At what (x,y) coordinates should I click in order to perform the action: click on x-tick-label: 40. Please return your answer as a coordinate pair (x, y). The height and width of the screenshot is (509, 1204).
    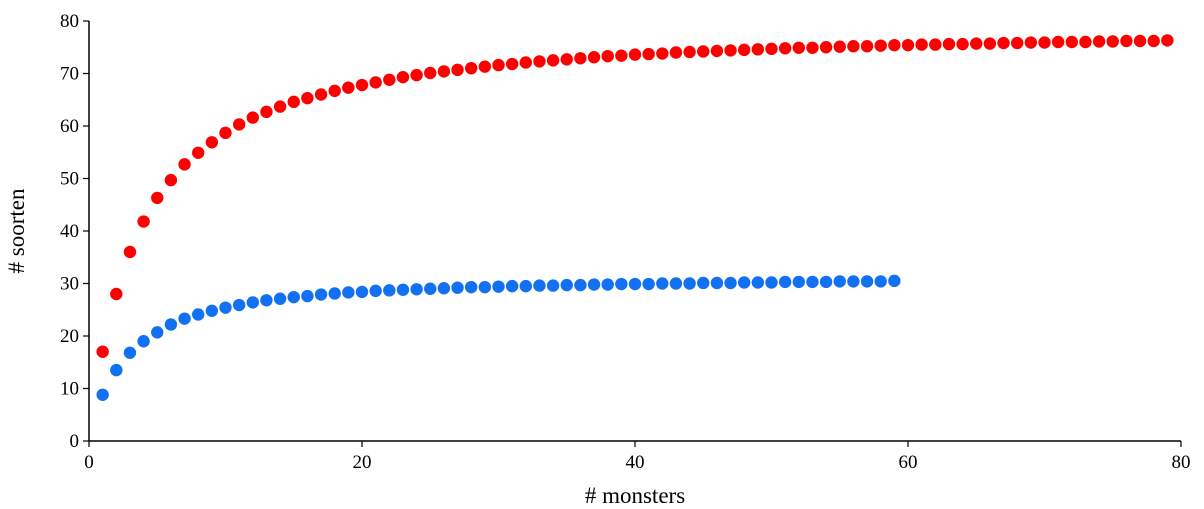
    Looking at the image, I should click on (635, 462).